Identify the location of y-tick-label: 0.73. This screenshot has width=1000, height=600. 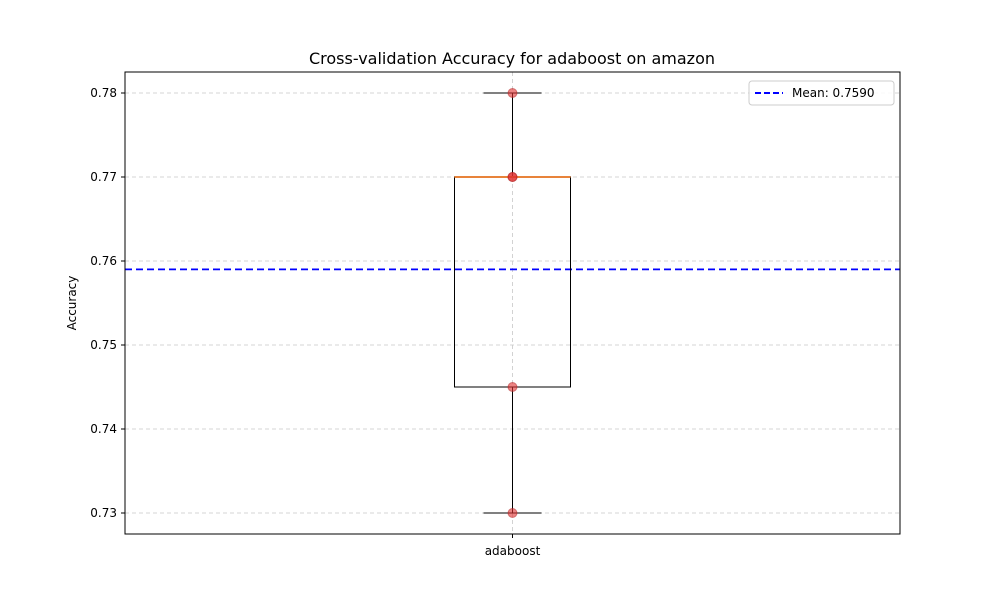
(103, 513).